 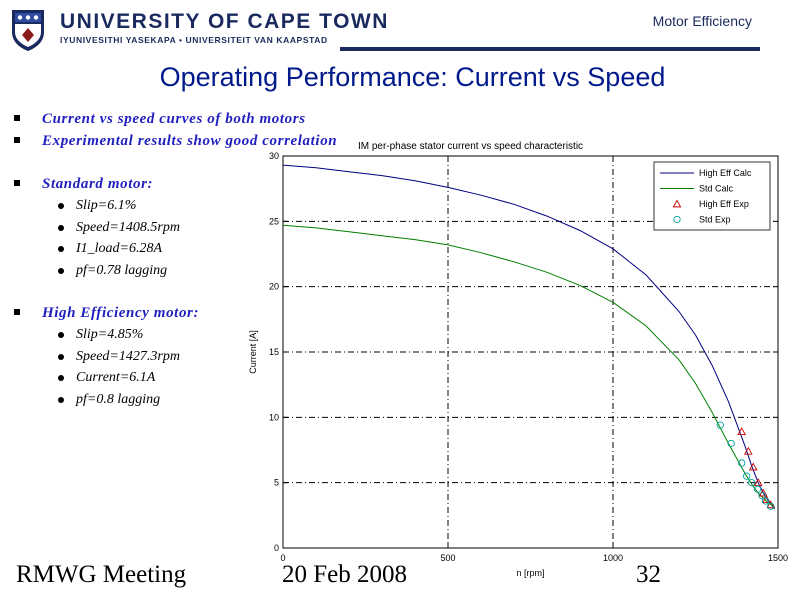 What do you see at coordinates (128, 356) in the screenshot?
I see `sub-bullet-text: Speed=1427.3rpm` at bounding box center [128, 356].